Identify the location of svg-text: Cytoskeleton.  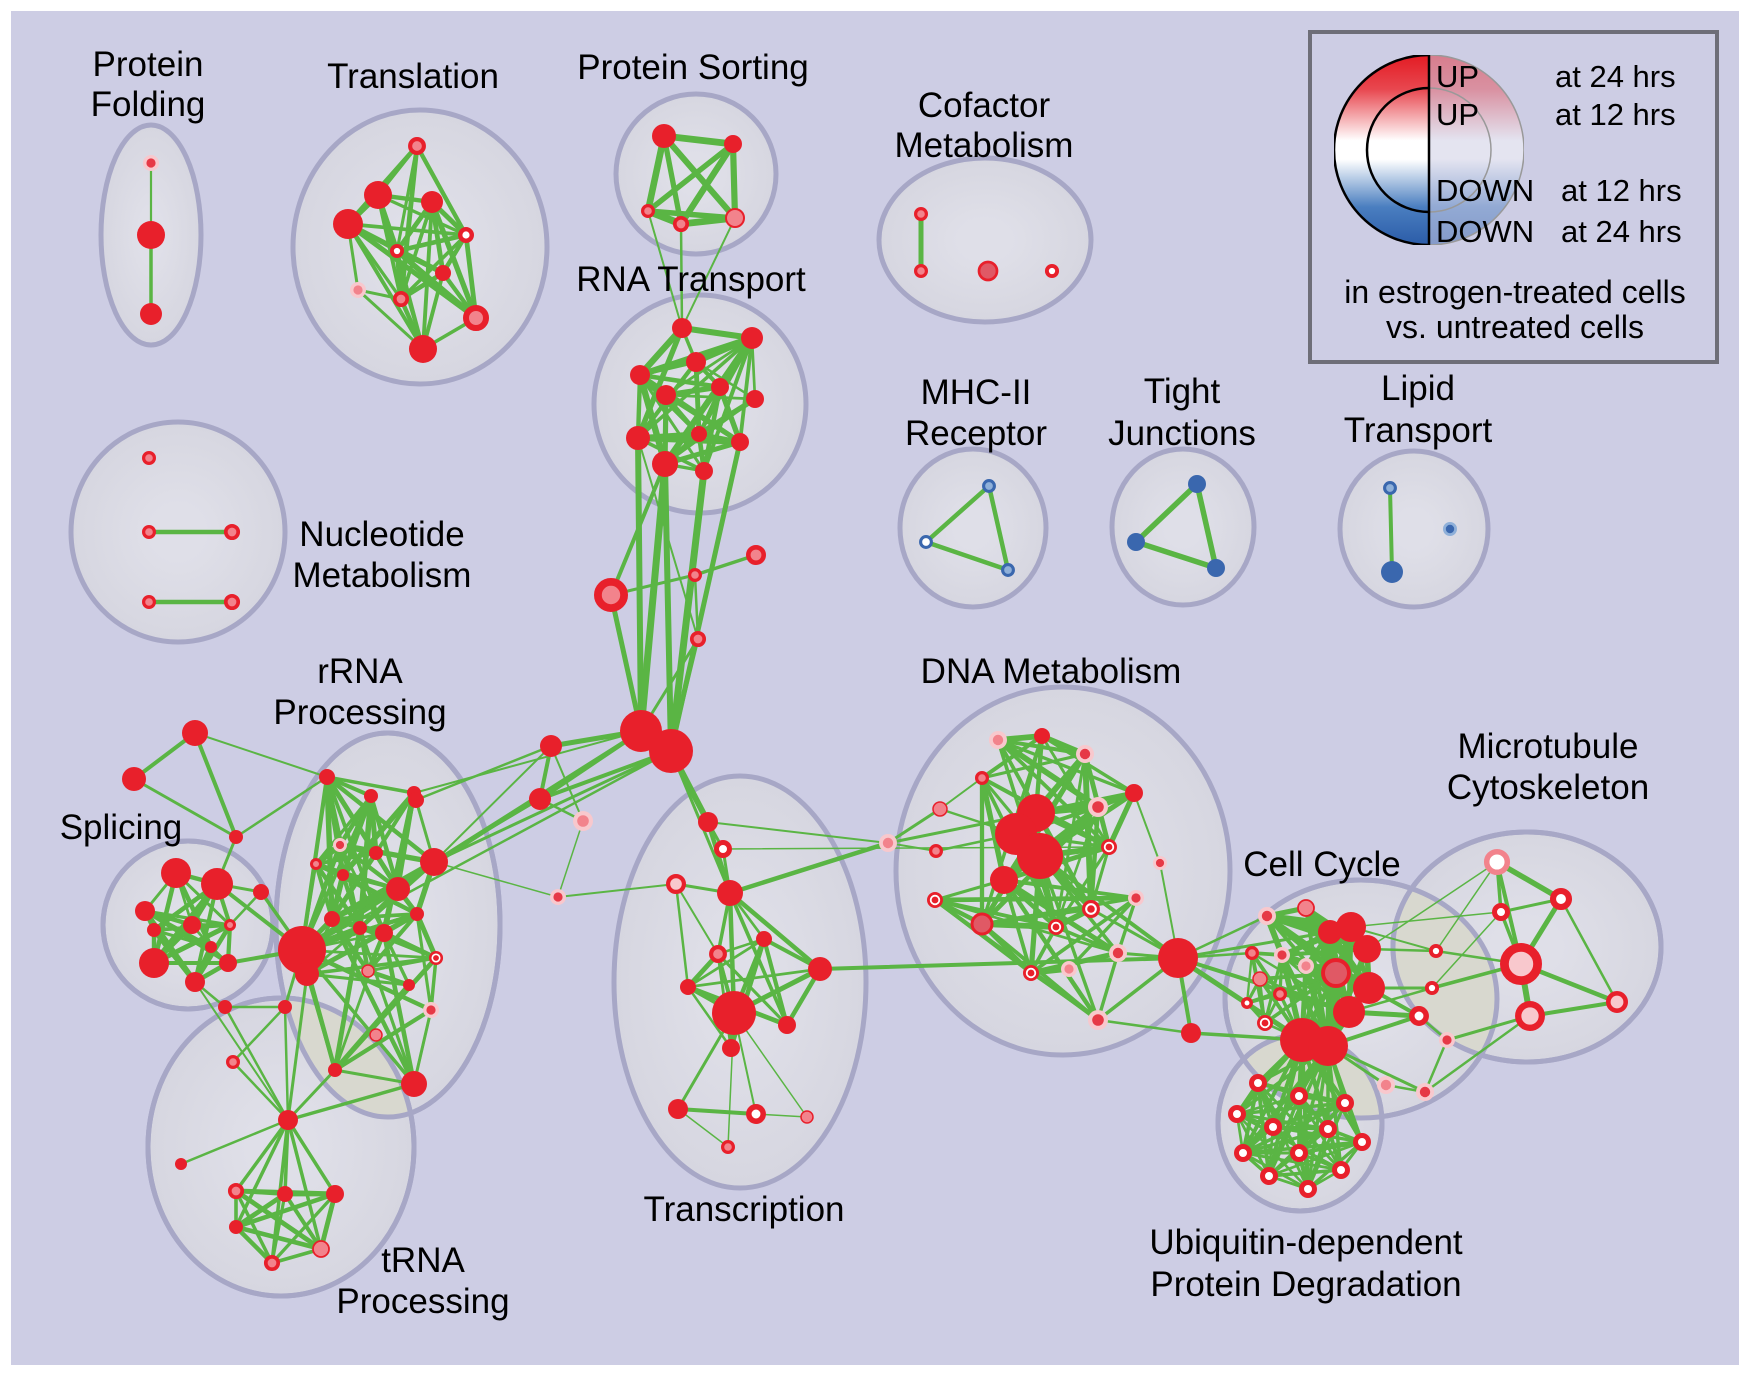
(1548, 787).